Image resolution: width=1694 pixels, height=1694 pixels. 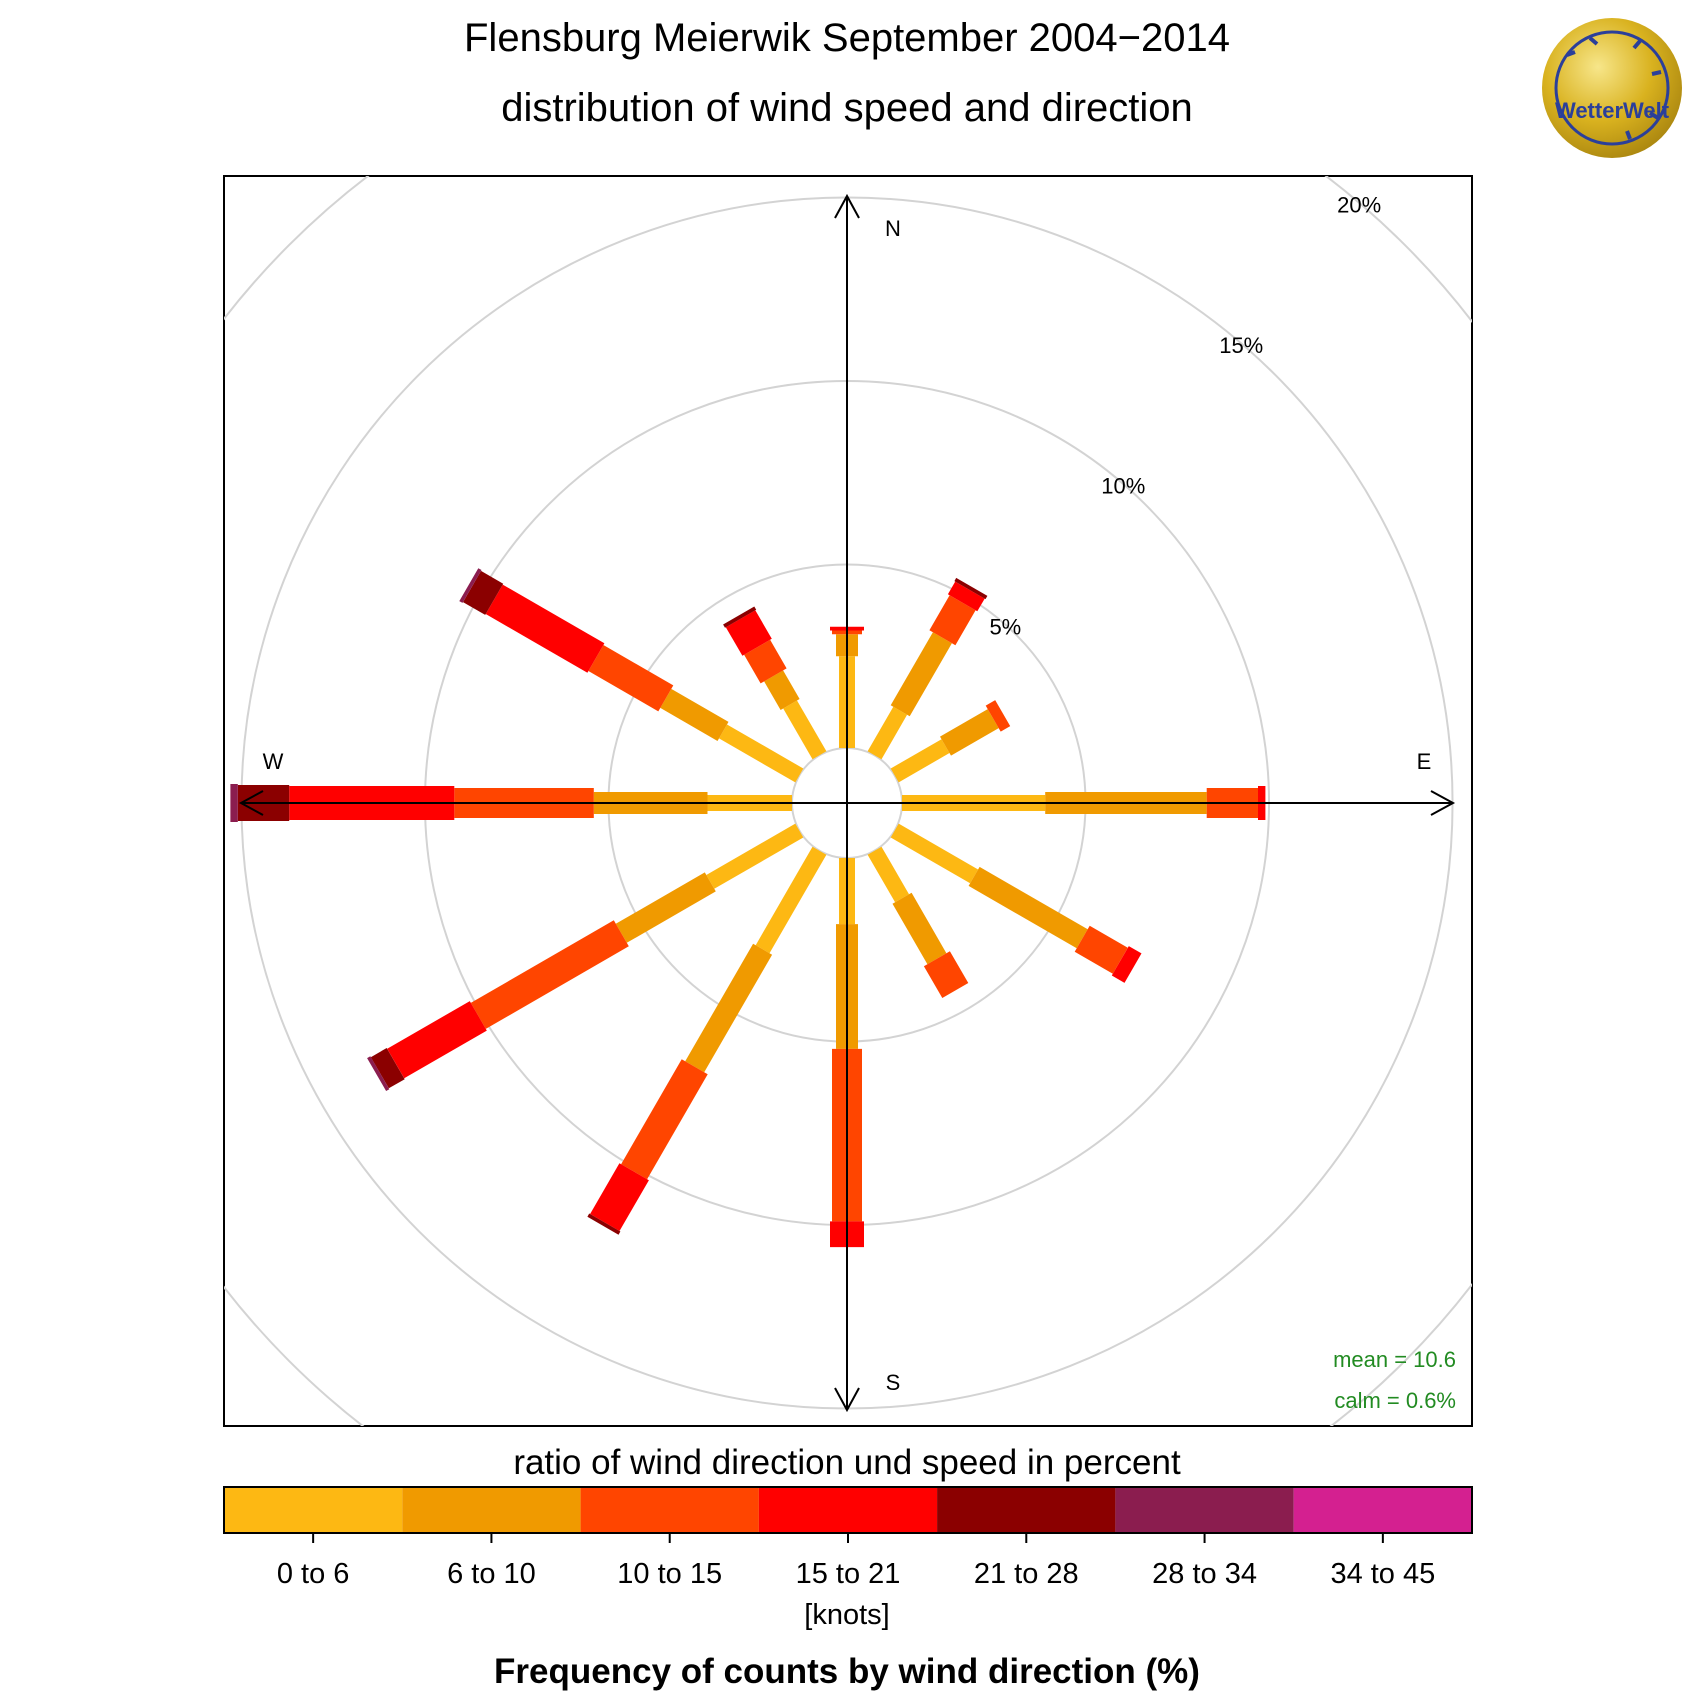 I want to click on legend-label-3: 15 to 21, so click(x=848, y=1574).